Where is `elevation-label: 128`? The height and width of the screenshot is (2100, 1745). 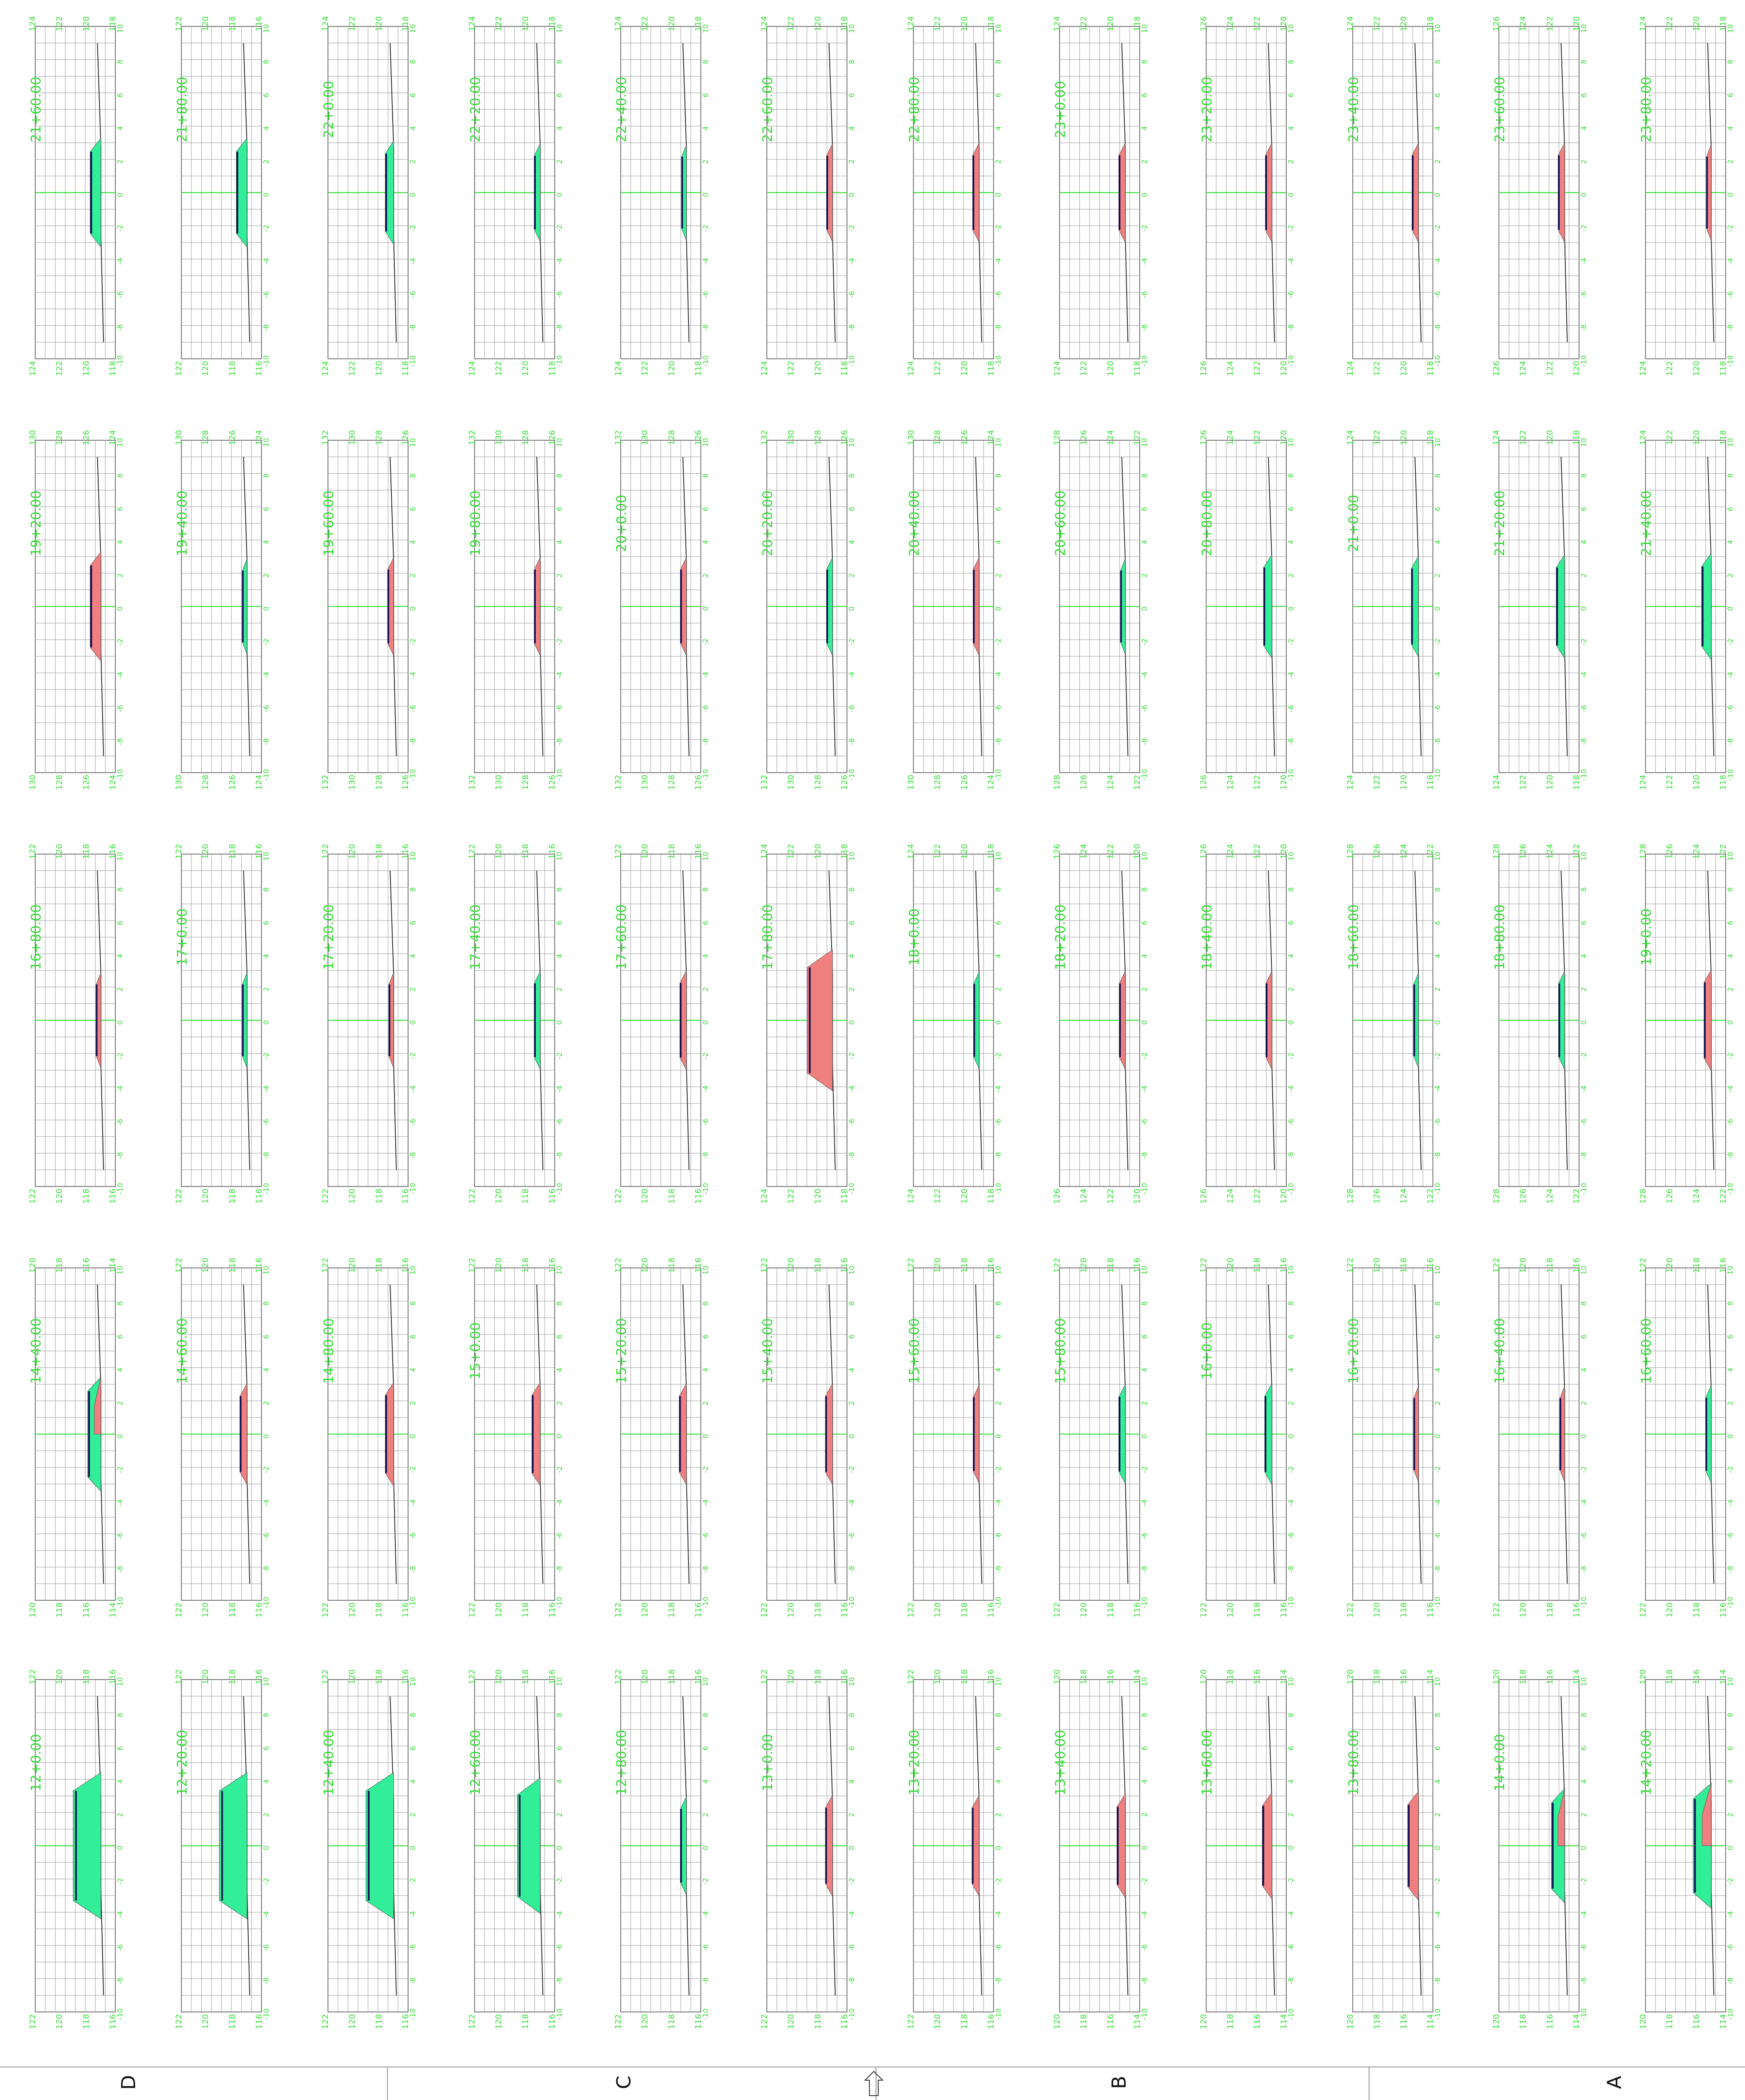 elevation-label: 128 is located at coordinates (525, 782).